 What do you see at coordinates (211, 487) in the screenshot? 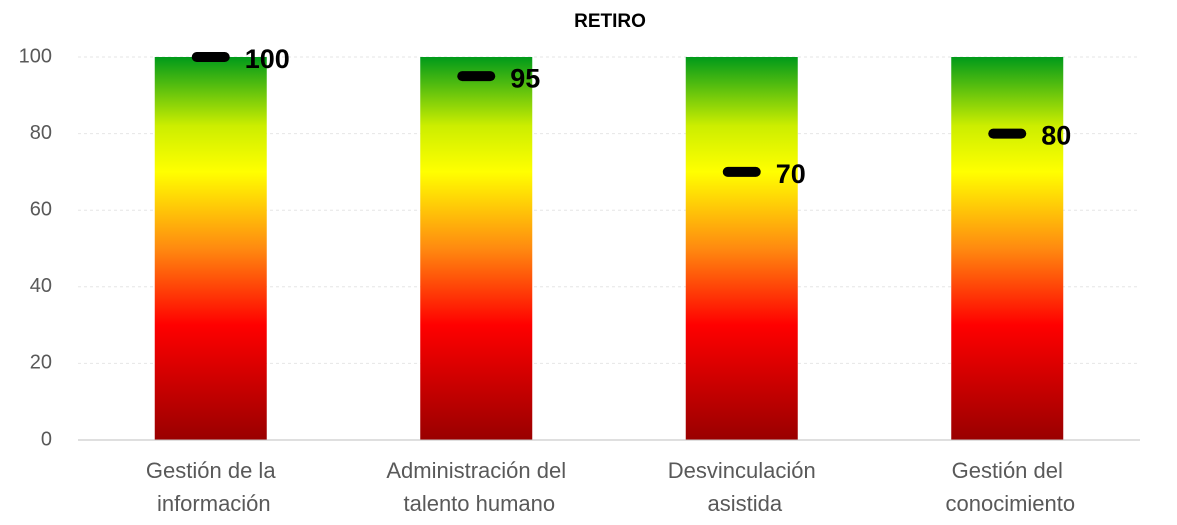
I see `x-tick-label: Gestión de la información` at bounding box center [211, 487].